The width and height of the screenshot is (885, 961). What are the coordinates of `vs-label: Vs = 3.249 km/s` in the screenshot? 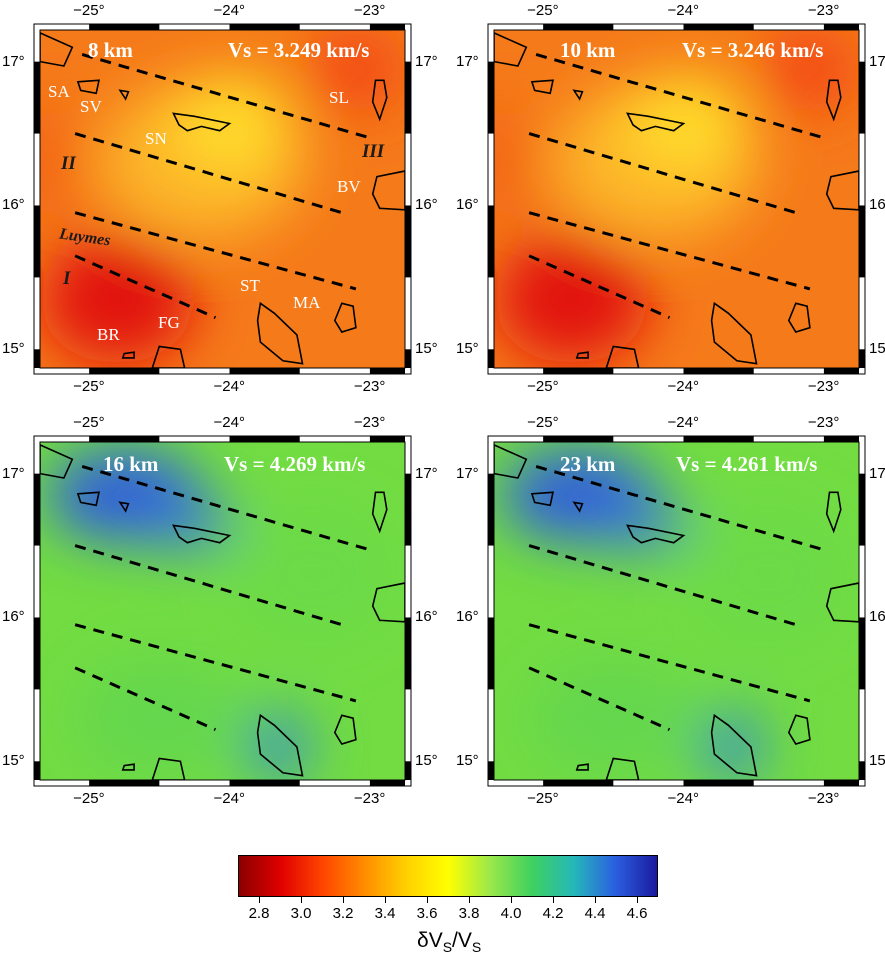 It's located at (299, 50).